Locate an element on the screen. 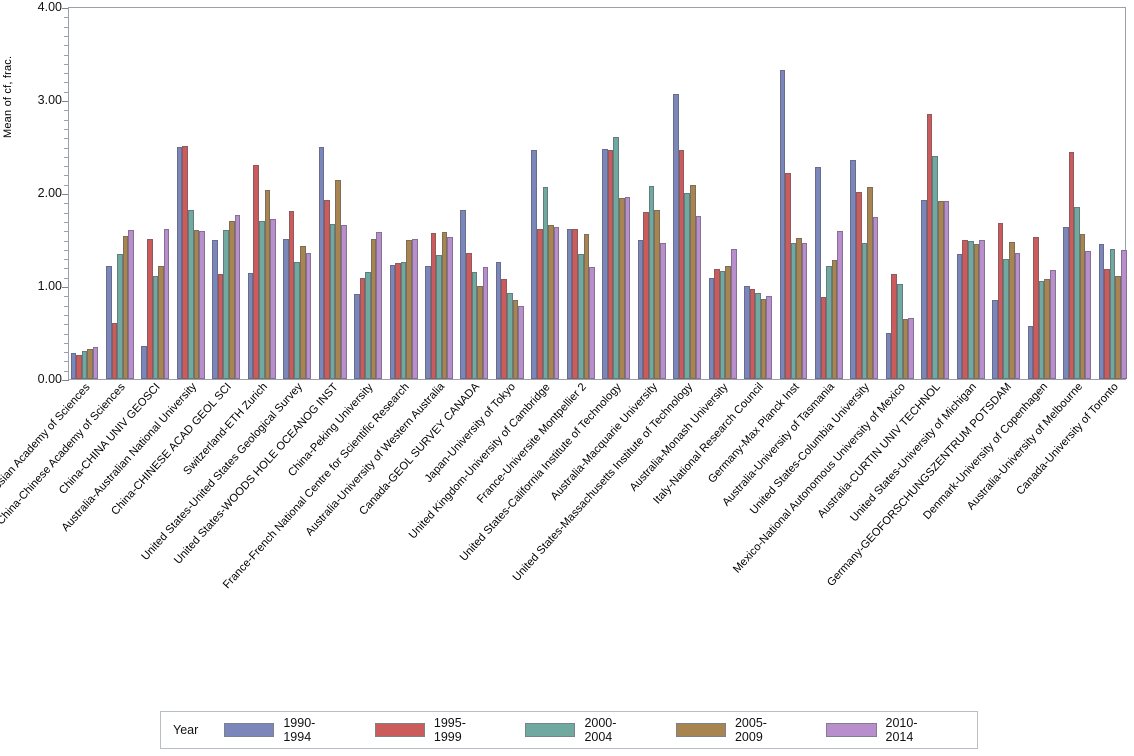  legend-item: 2005-2009 is located at coordinates (734, 730).